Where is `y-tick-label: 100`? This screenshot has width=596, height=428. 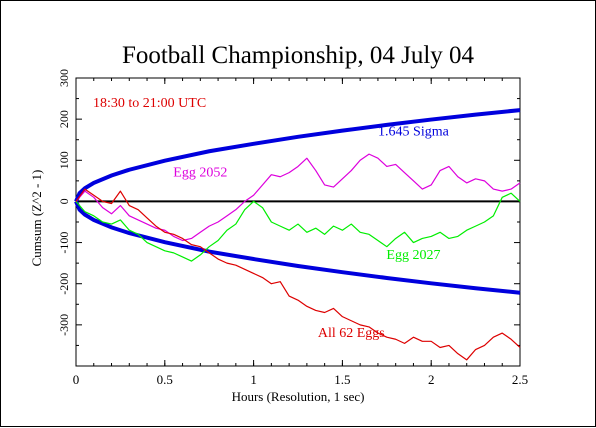 y-tick-label: 100 is located at coordinates (64, 160).